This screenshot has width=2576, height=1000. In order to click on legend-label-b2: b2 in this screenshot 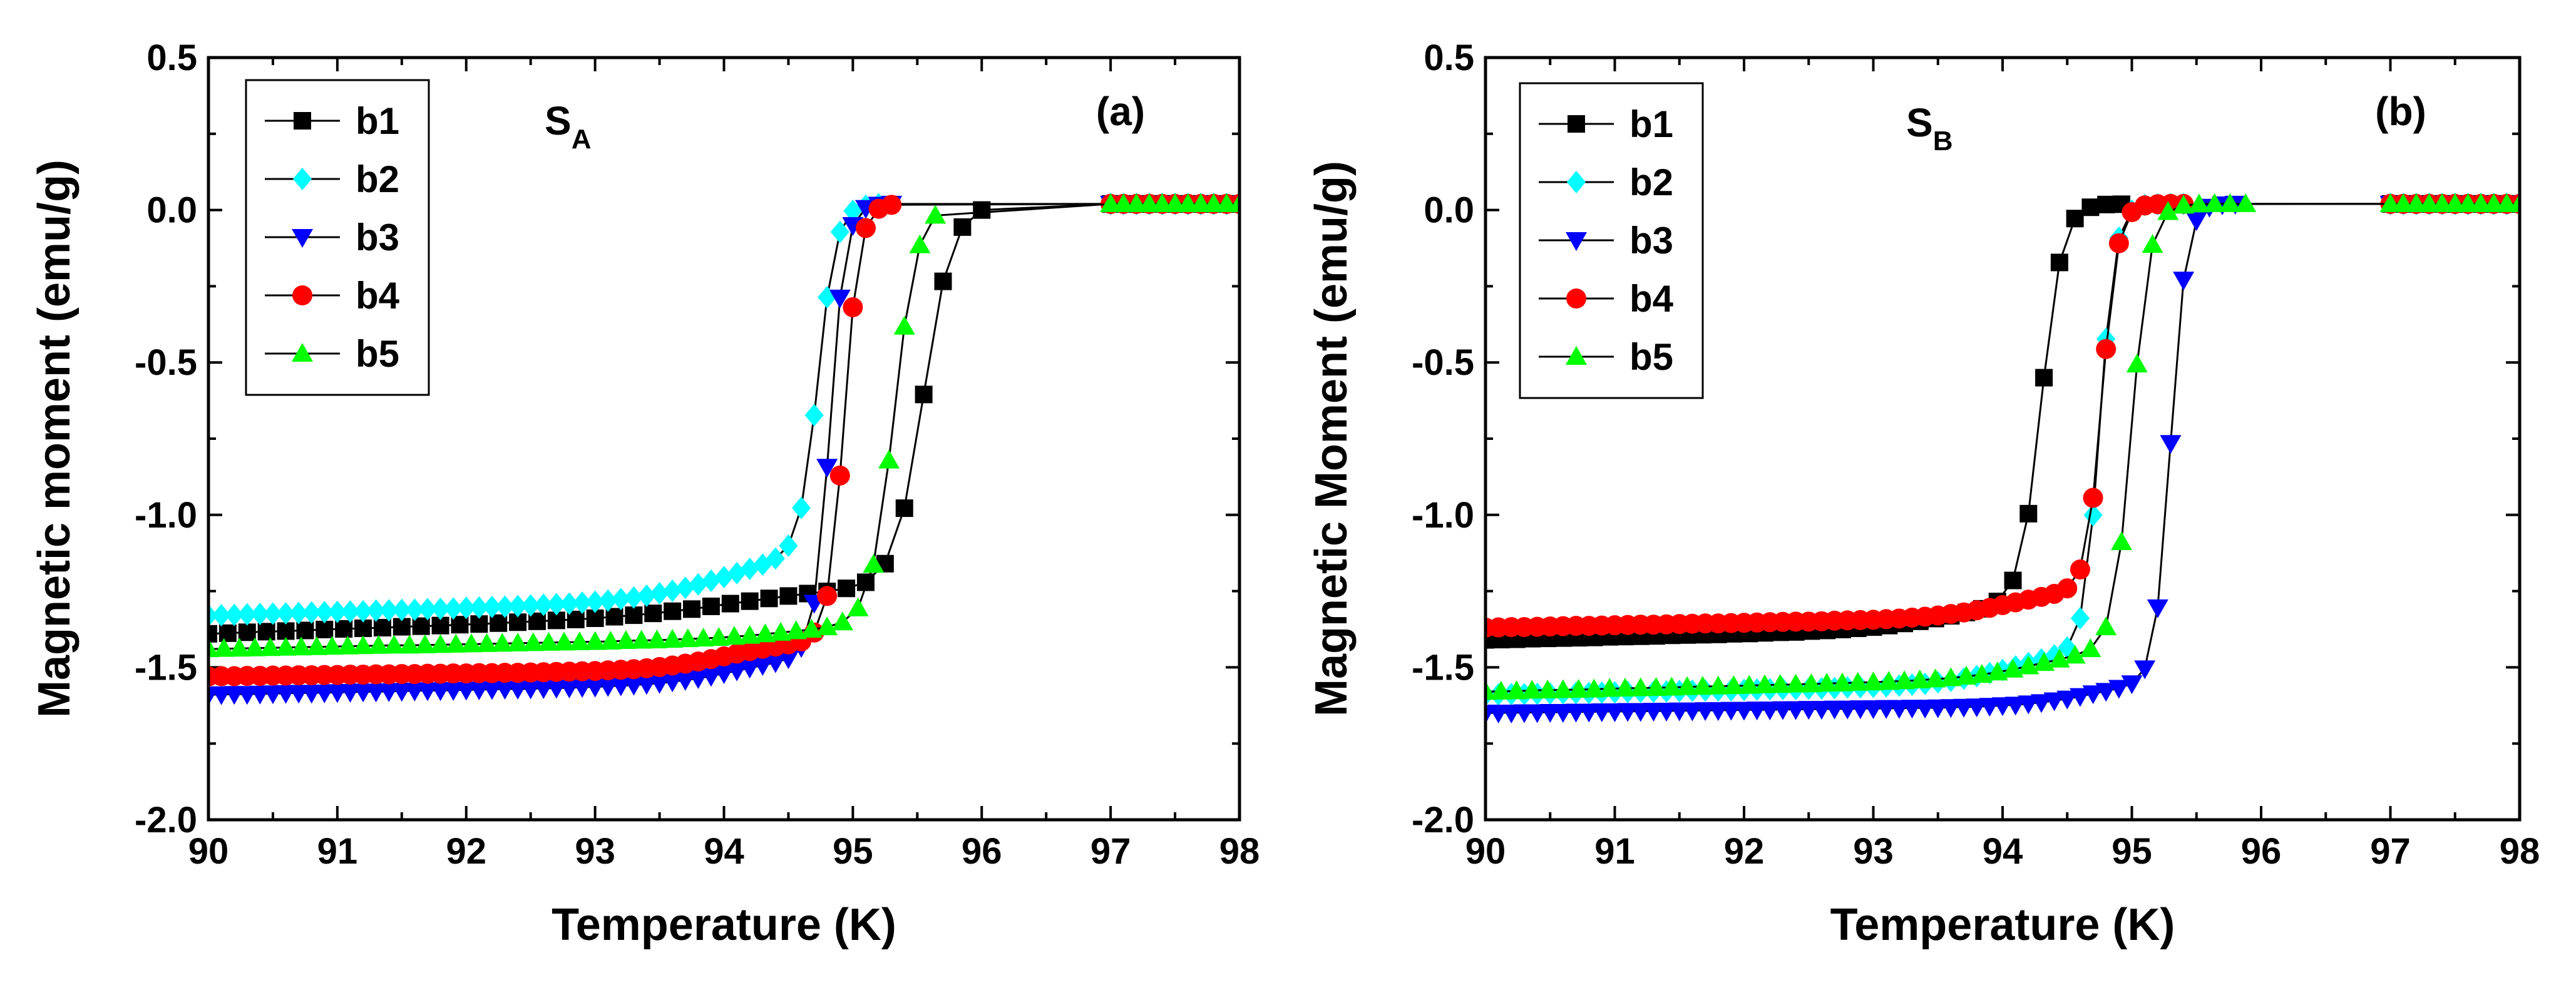, I will do `click(377, 179)`.